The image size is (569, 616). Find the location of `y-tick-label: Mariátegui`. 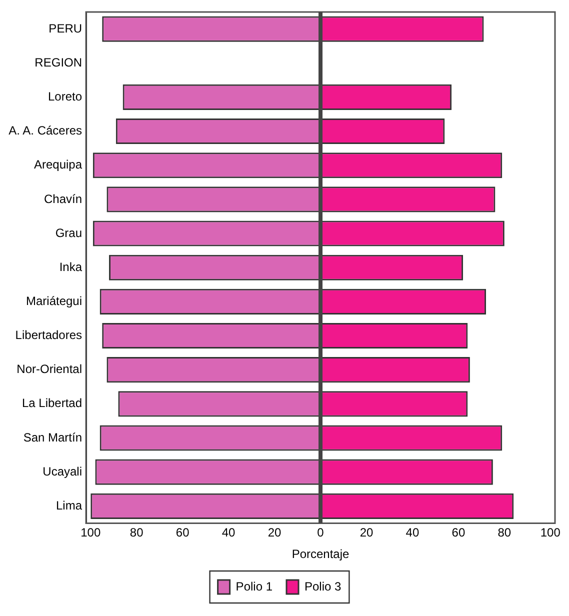

y-tick-label: Mariátegui is located at coordinates (54, 301).